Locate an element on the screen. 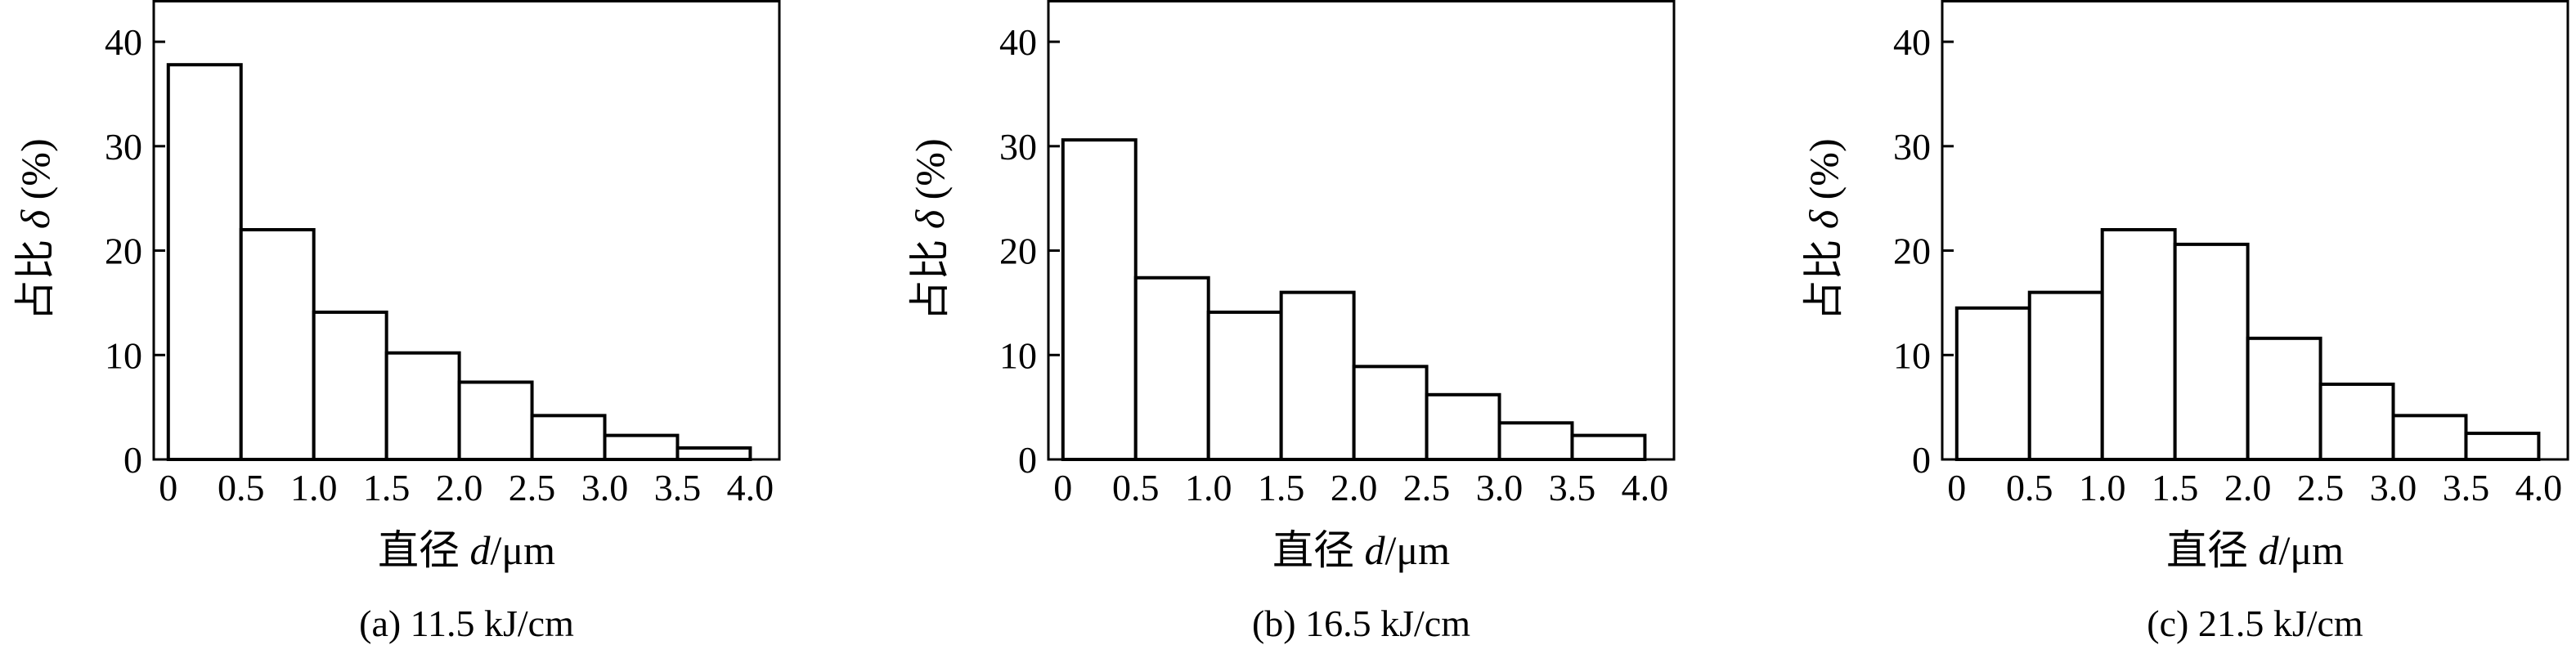 The width and height of the screenshot is (2576, 654). chart-caption: (c) 21.5 kJ/cm is located at coordinates (2255, 623).